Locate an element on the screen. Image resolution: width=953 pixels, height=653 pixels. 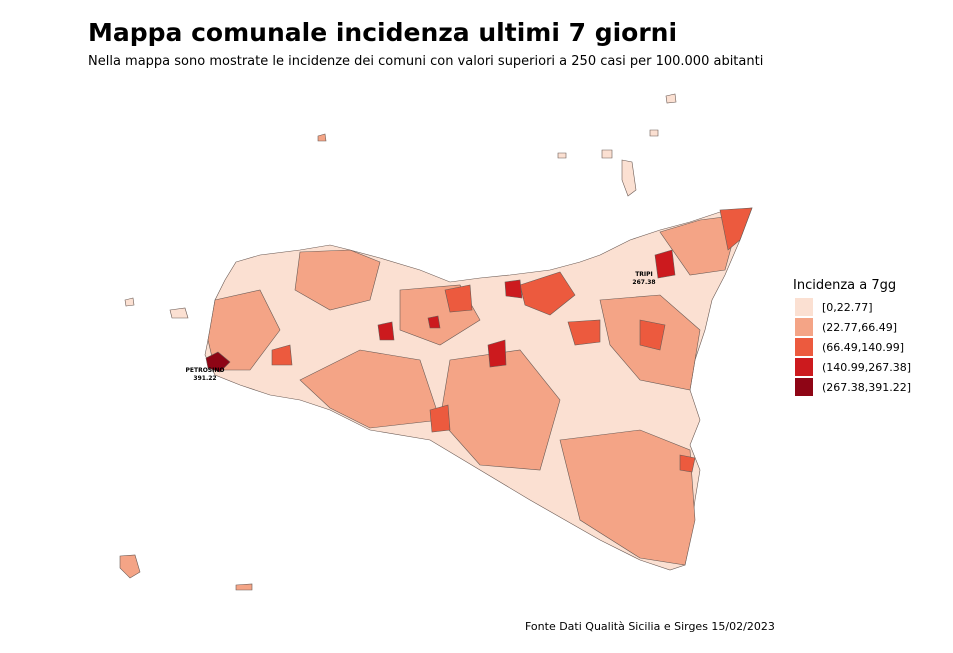
legend-label: (22.77,66.49] is located at coordinates (859, 327).